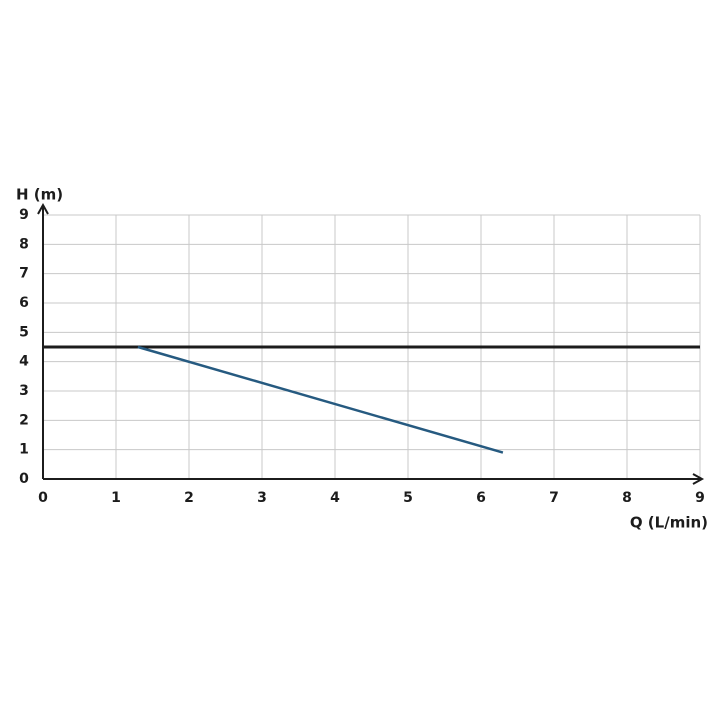 The height and width of the screenshot is (724, 724). Describe the element at coordinates (24, 479) in the screenshot. I see `y-tick-label: 0` at that location.